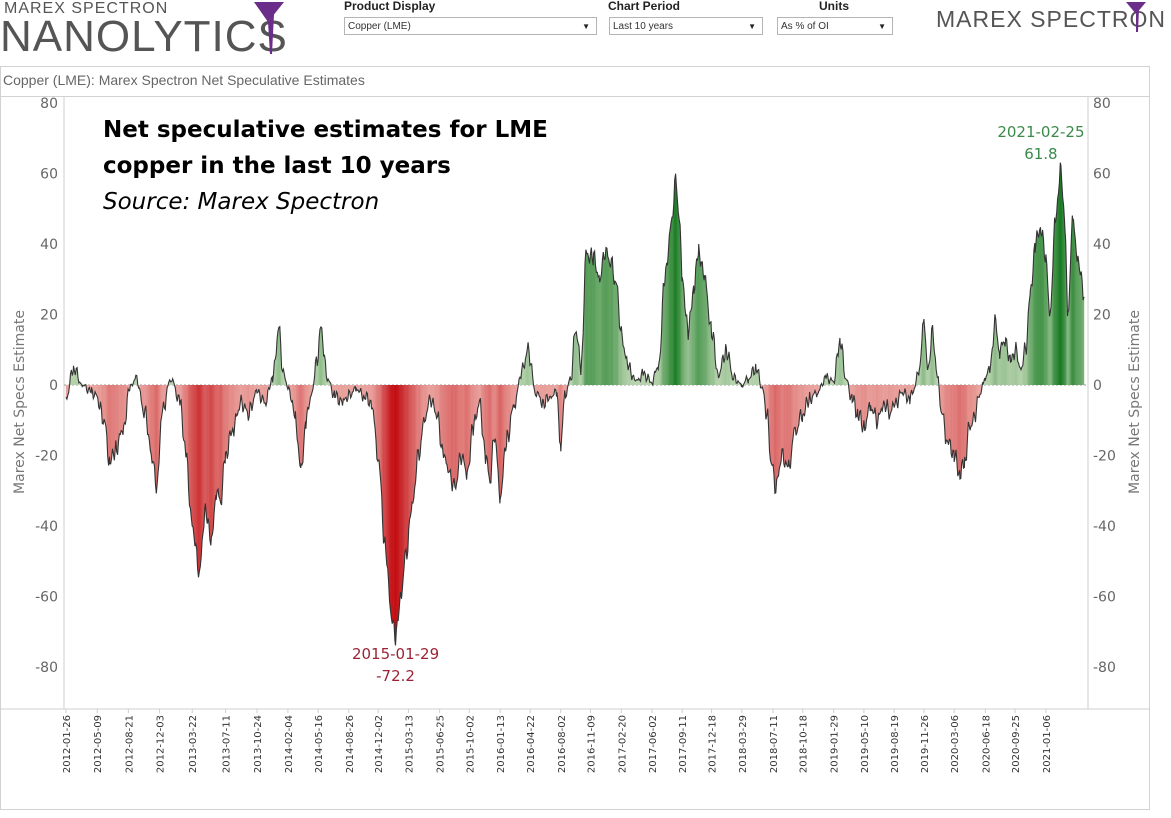  Describe the element at coordinates (805, 26) in the screenshot. I see `units-value: As % of OI` at that location.